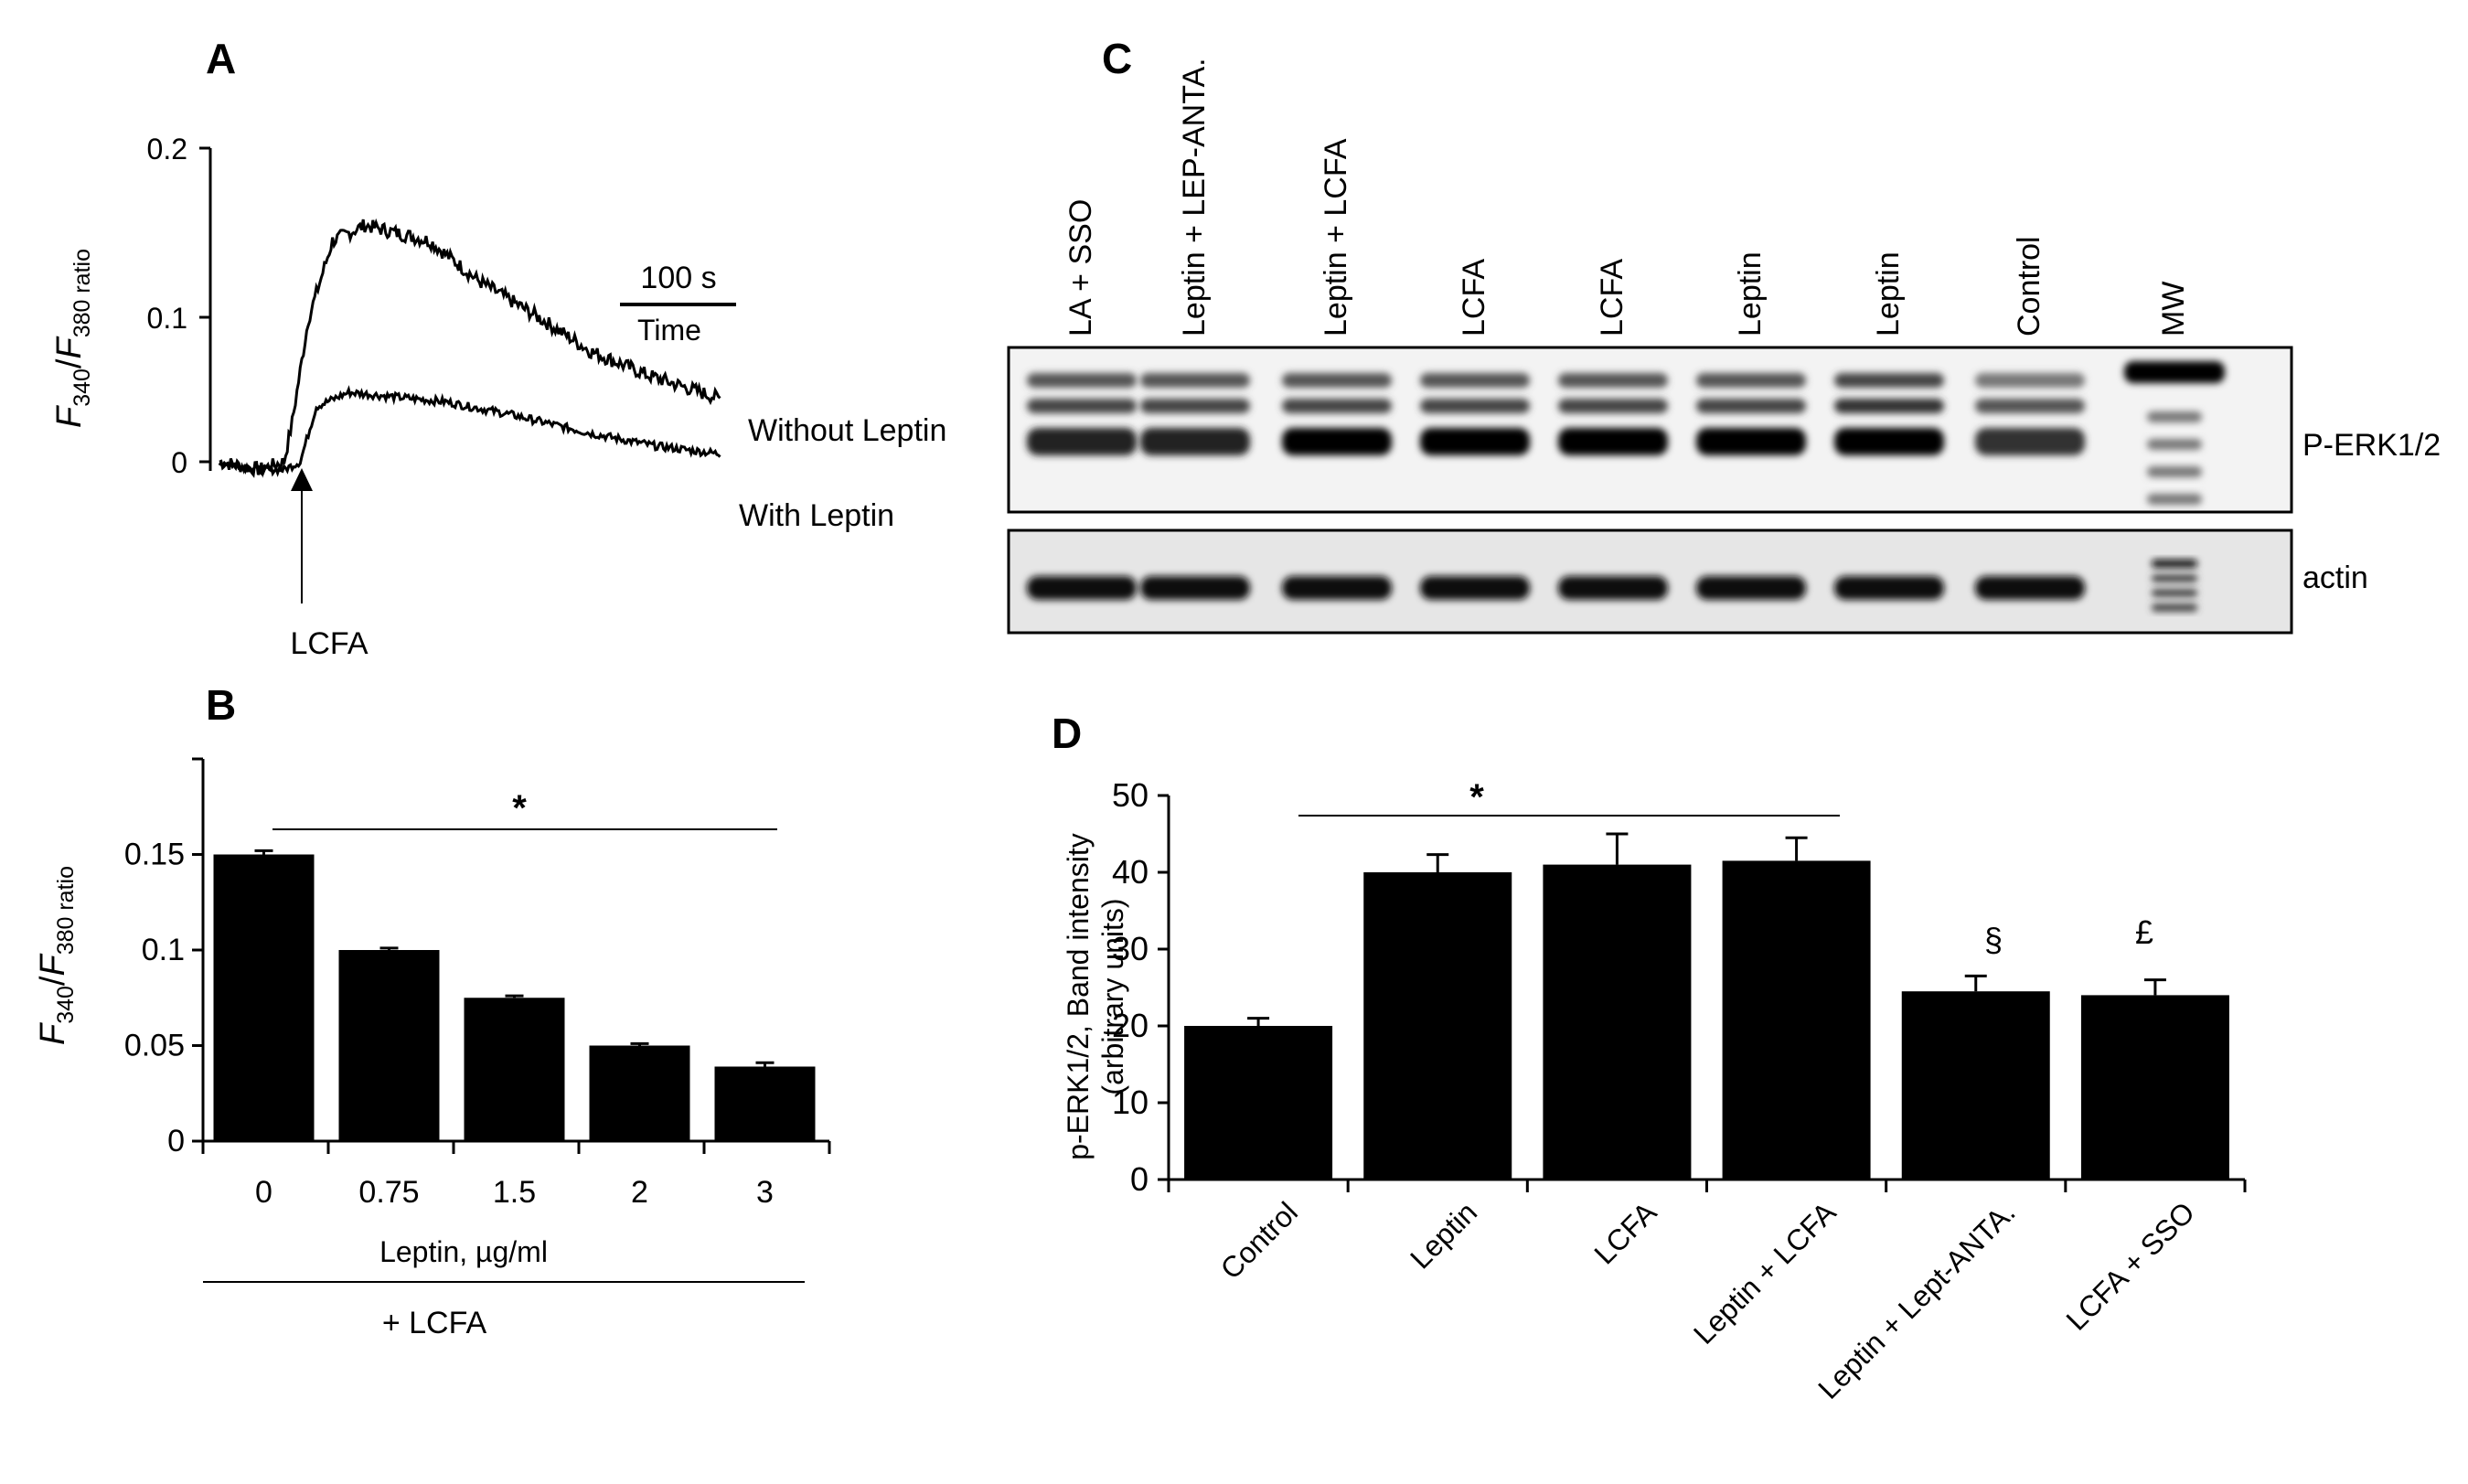  I want to click on panel-d-xtick-label: Leptin + LCFA, so click(1765, 1273).